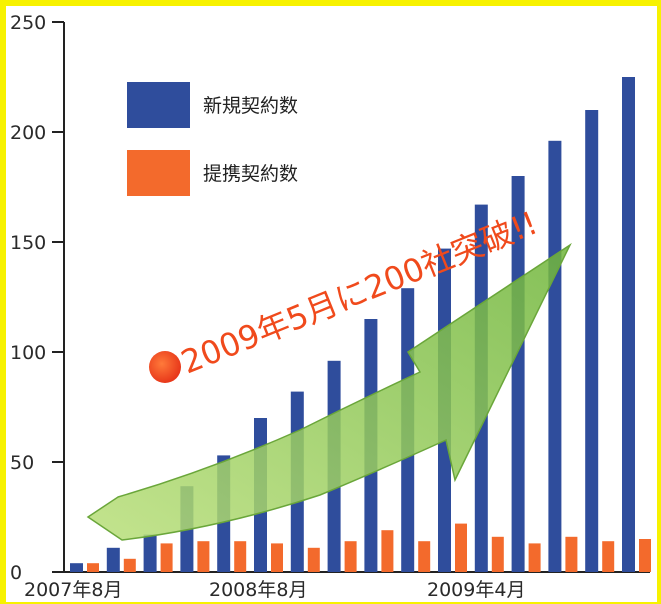  What do you see at coordinates (165, 367) in the screenshot?
I see `annotation-dot` at bounding box center [165, 367].